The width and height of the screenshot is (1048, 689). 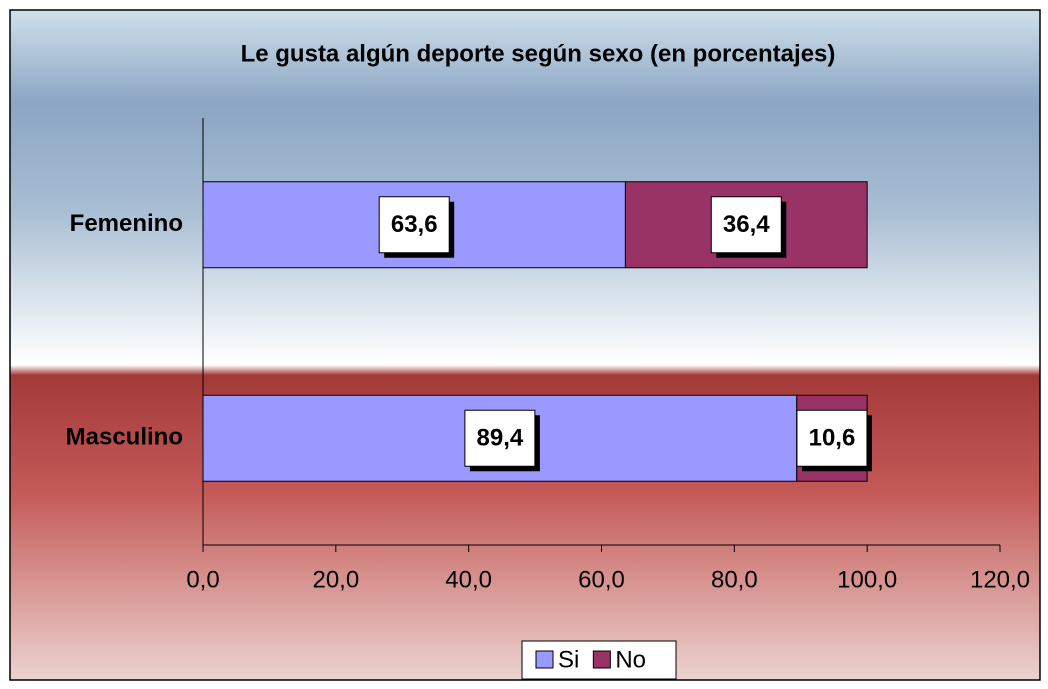 I want to click on legend-label: Si, so click(x=568, y=659).